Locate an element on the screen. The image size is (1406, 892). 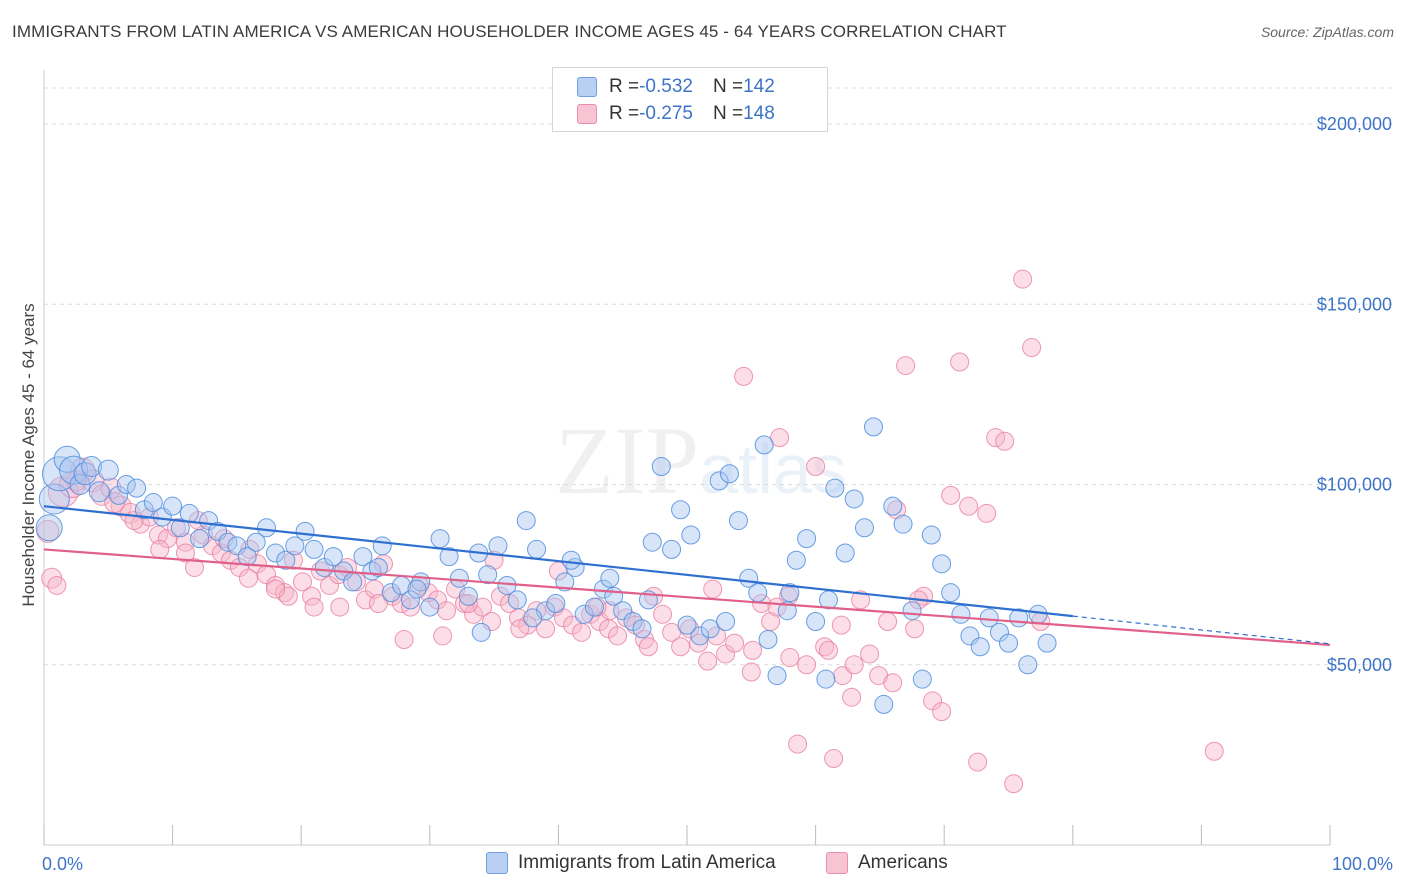
legend-label-americans: Americans is located at coordinates (903, 862).